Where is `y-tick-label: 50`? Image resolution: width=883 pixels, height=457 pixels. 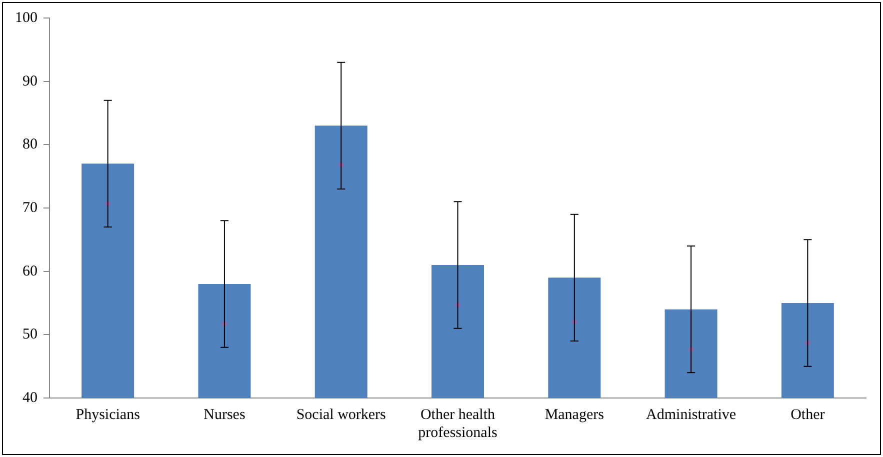 y-tick-label: 50 is located at coordinates (30, 334).